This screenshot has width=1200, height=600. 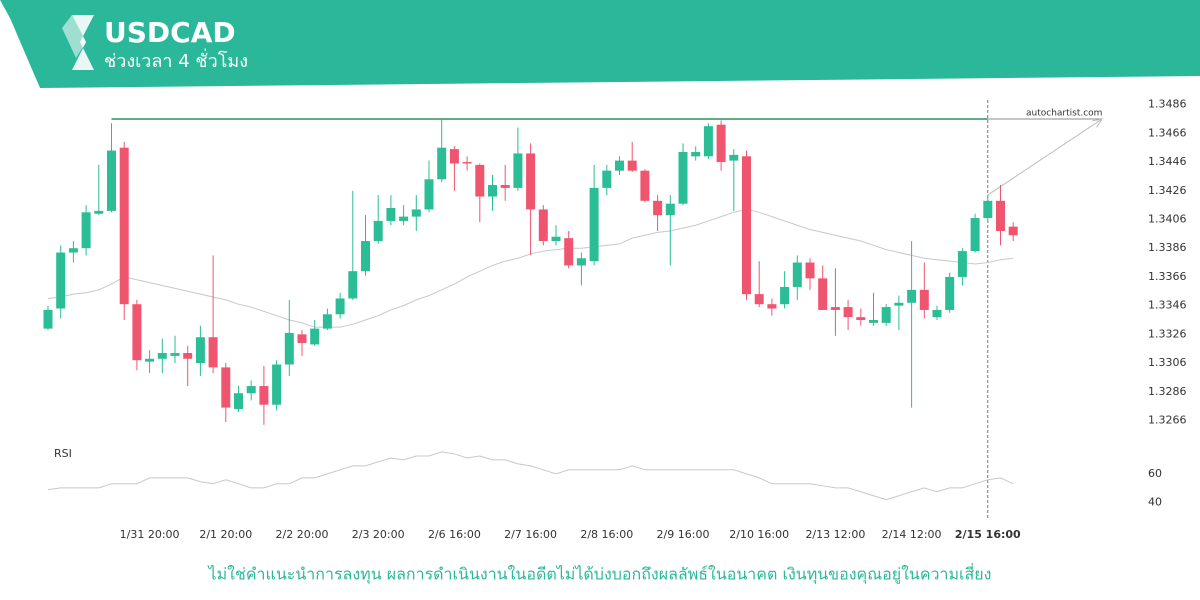 I want to click on x-tick-label: 2/6 16:00, so click(x=454, y=534).